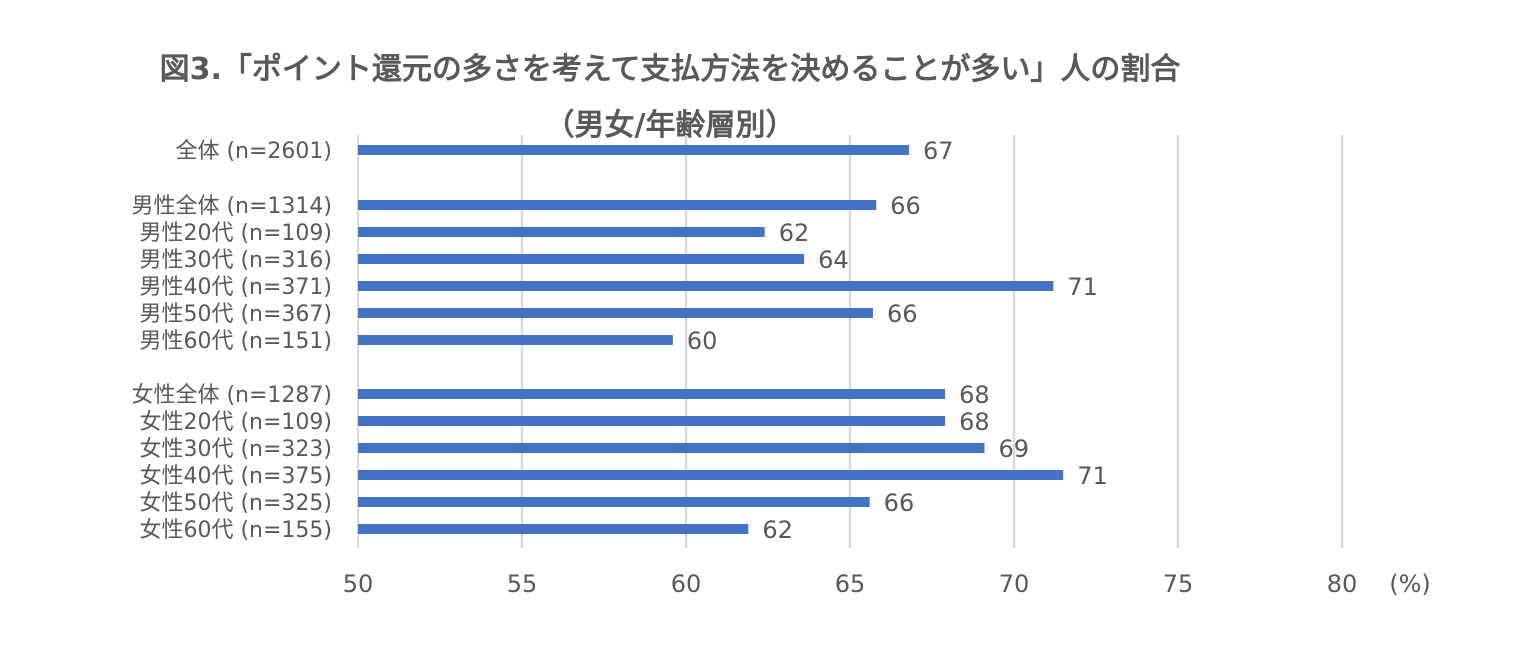  What do you see at coordinates (702, 341) in the screenshot?
I see `data-label: 60` at bounding box center [702, 341].